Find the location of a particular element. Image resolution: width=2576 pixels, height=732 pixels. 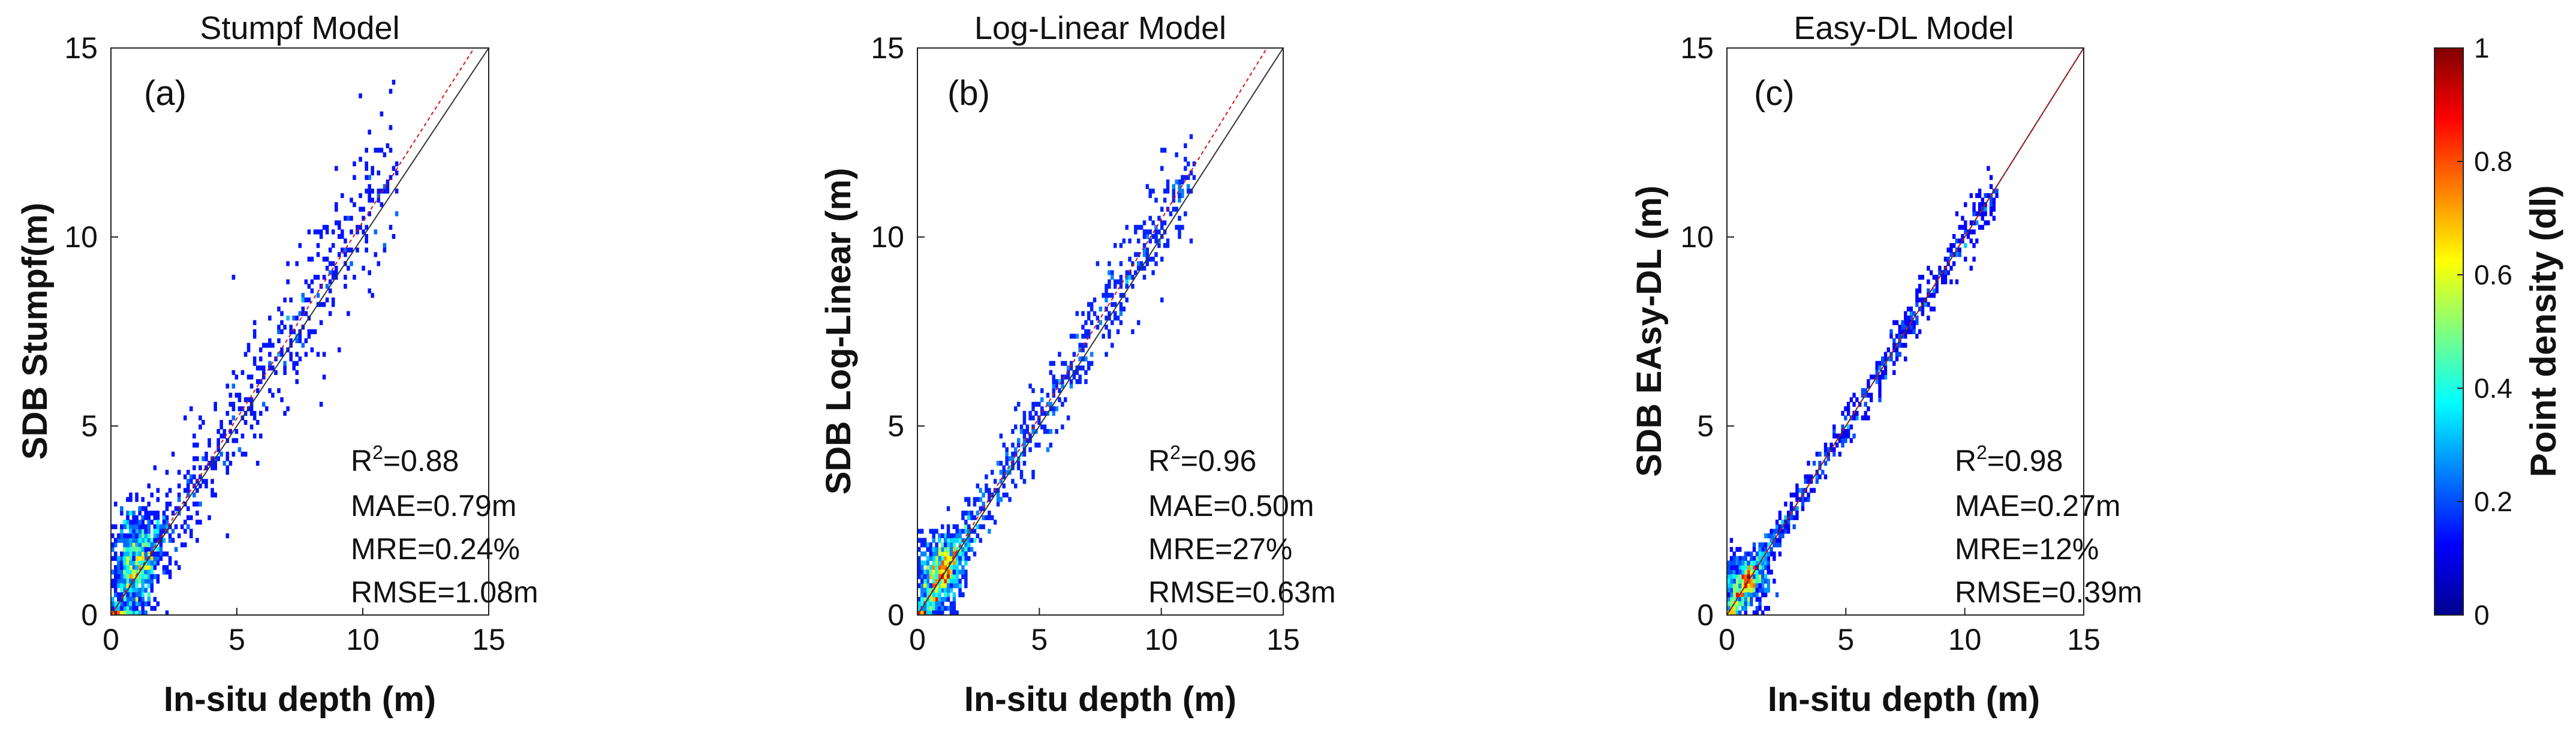

panel-c-xtick-label: 15 is located at coordinates (2083, 640).